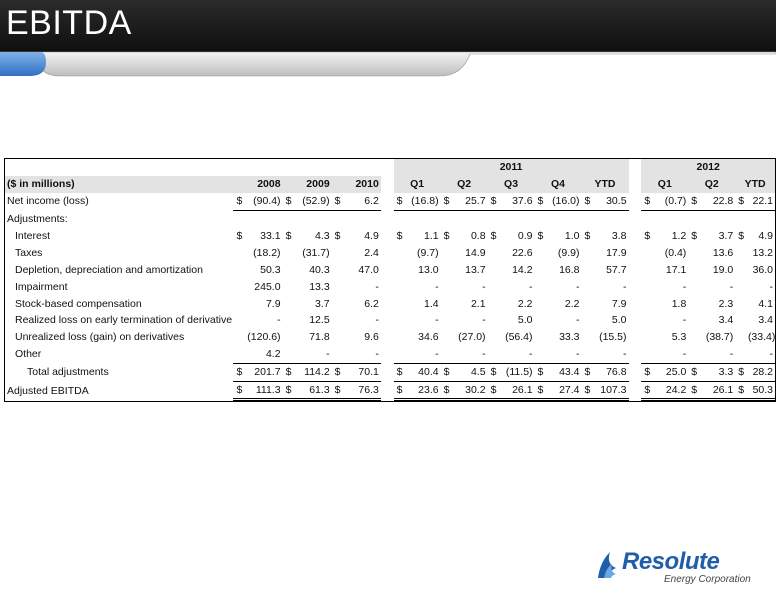  Describe the element at coordinates (109, 269) in the screenshot. I see `row-label: Depletion, depreciation and amortization` at that location.